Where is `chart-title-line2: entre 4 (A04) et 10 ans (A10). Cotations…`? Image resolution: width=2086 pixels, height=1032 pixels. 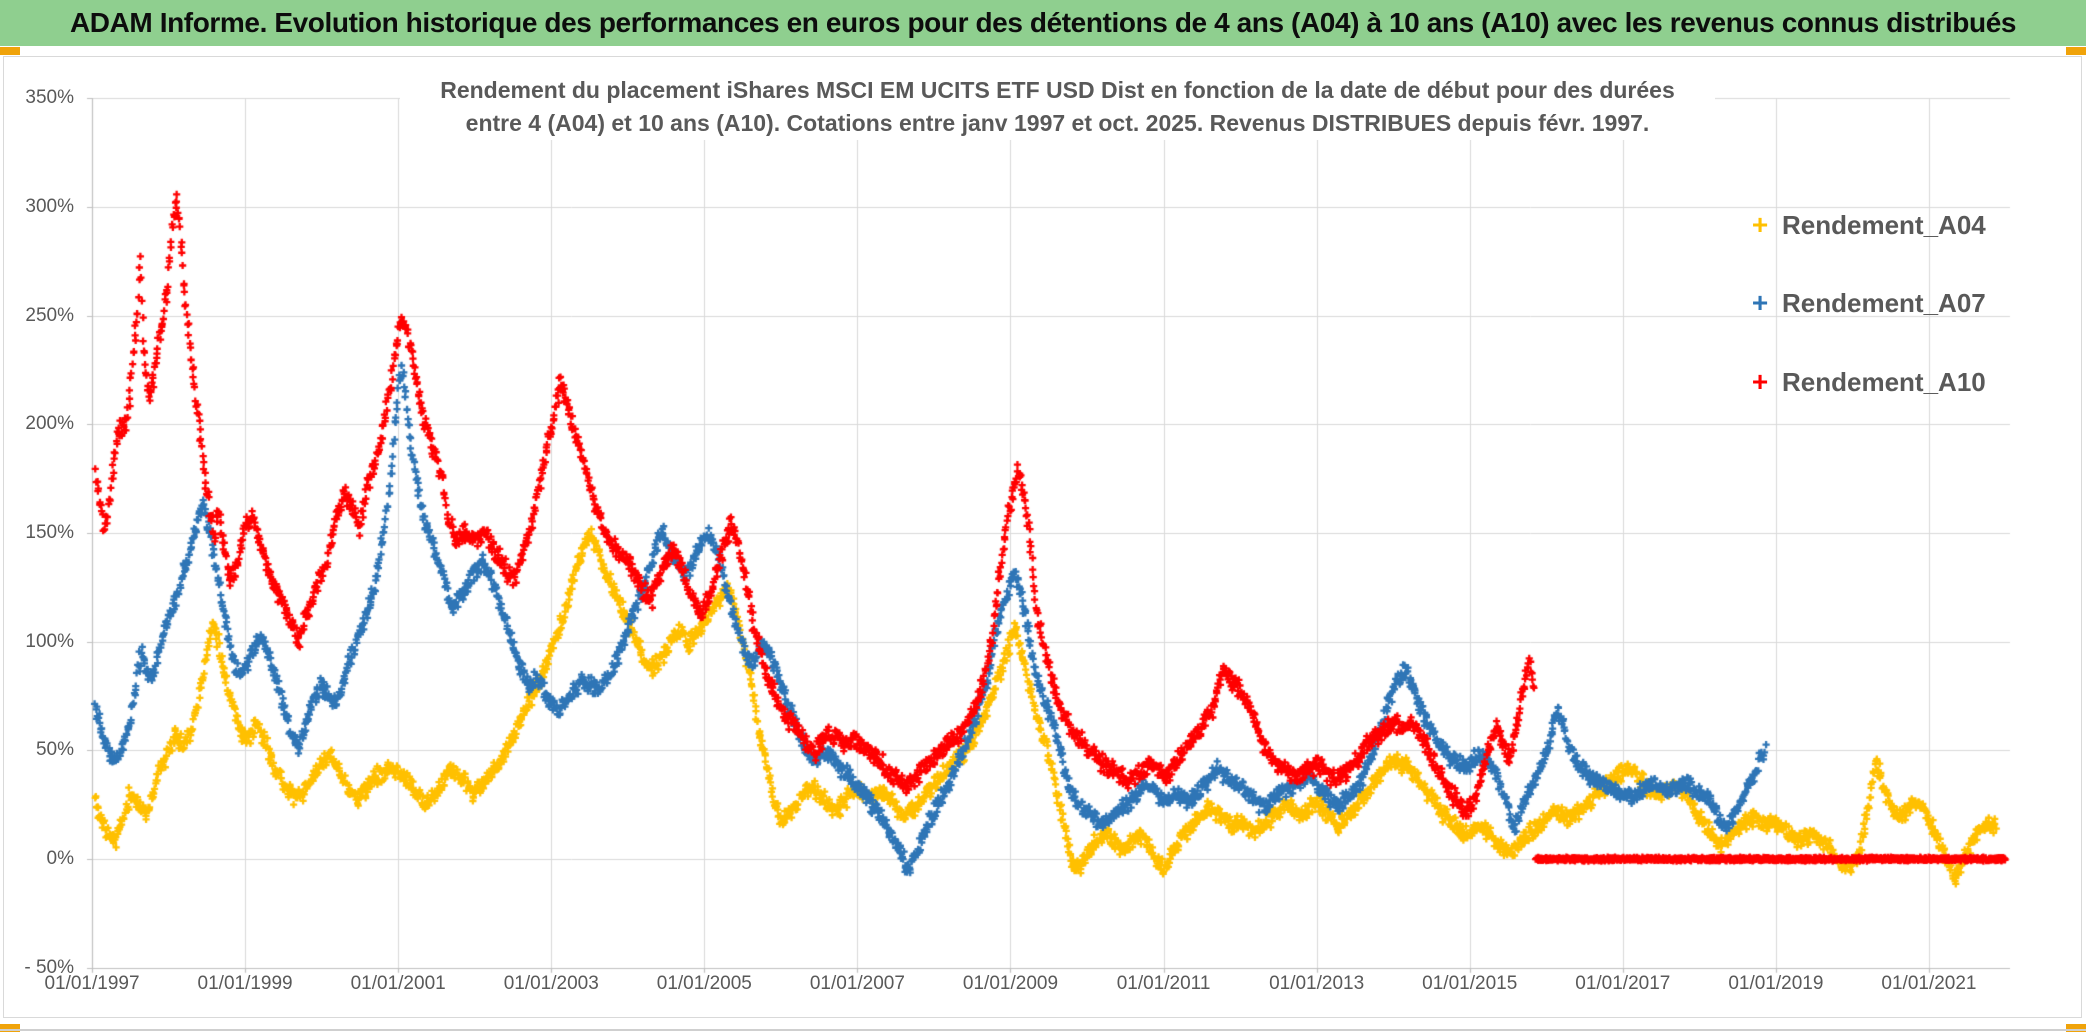 chart-title-line2: entre 4 (A04) et 10 ans (A10). Cotations… is located at coordinates (1057, 123).